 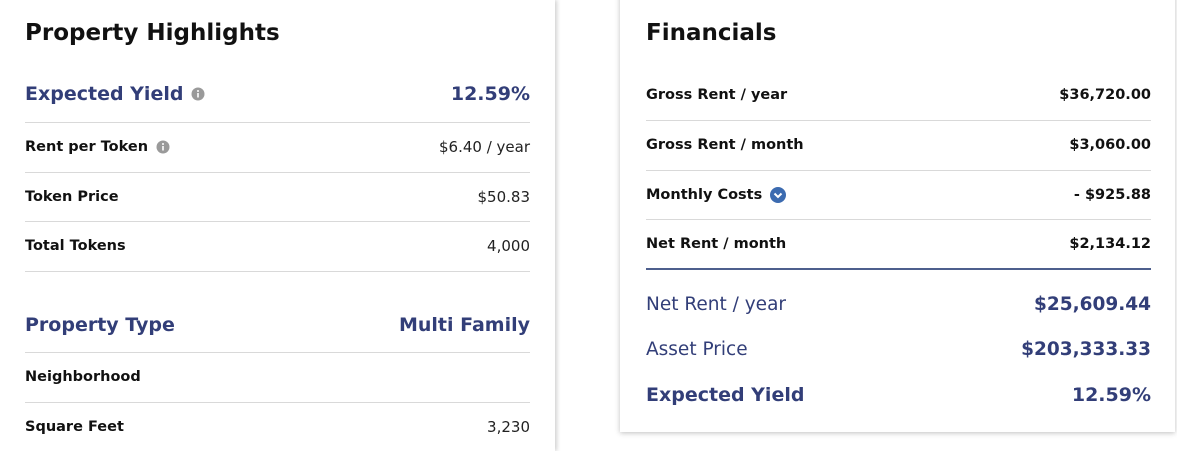 I want to click on row: Gross Rent / year $36,720.00, so click(x=898, y=95).